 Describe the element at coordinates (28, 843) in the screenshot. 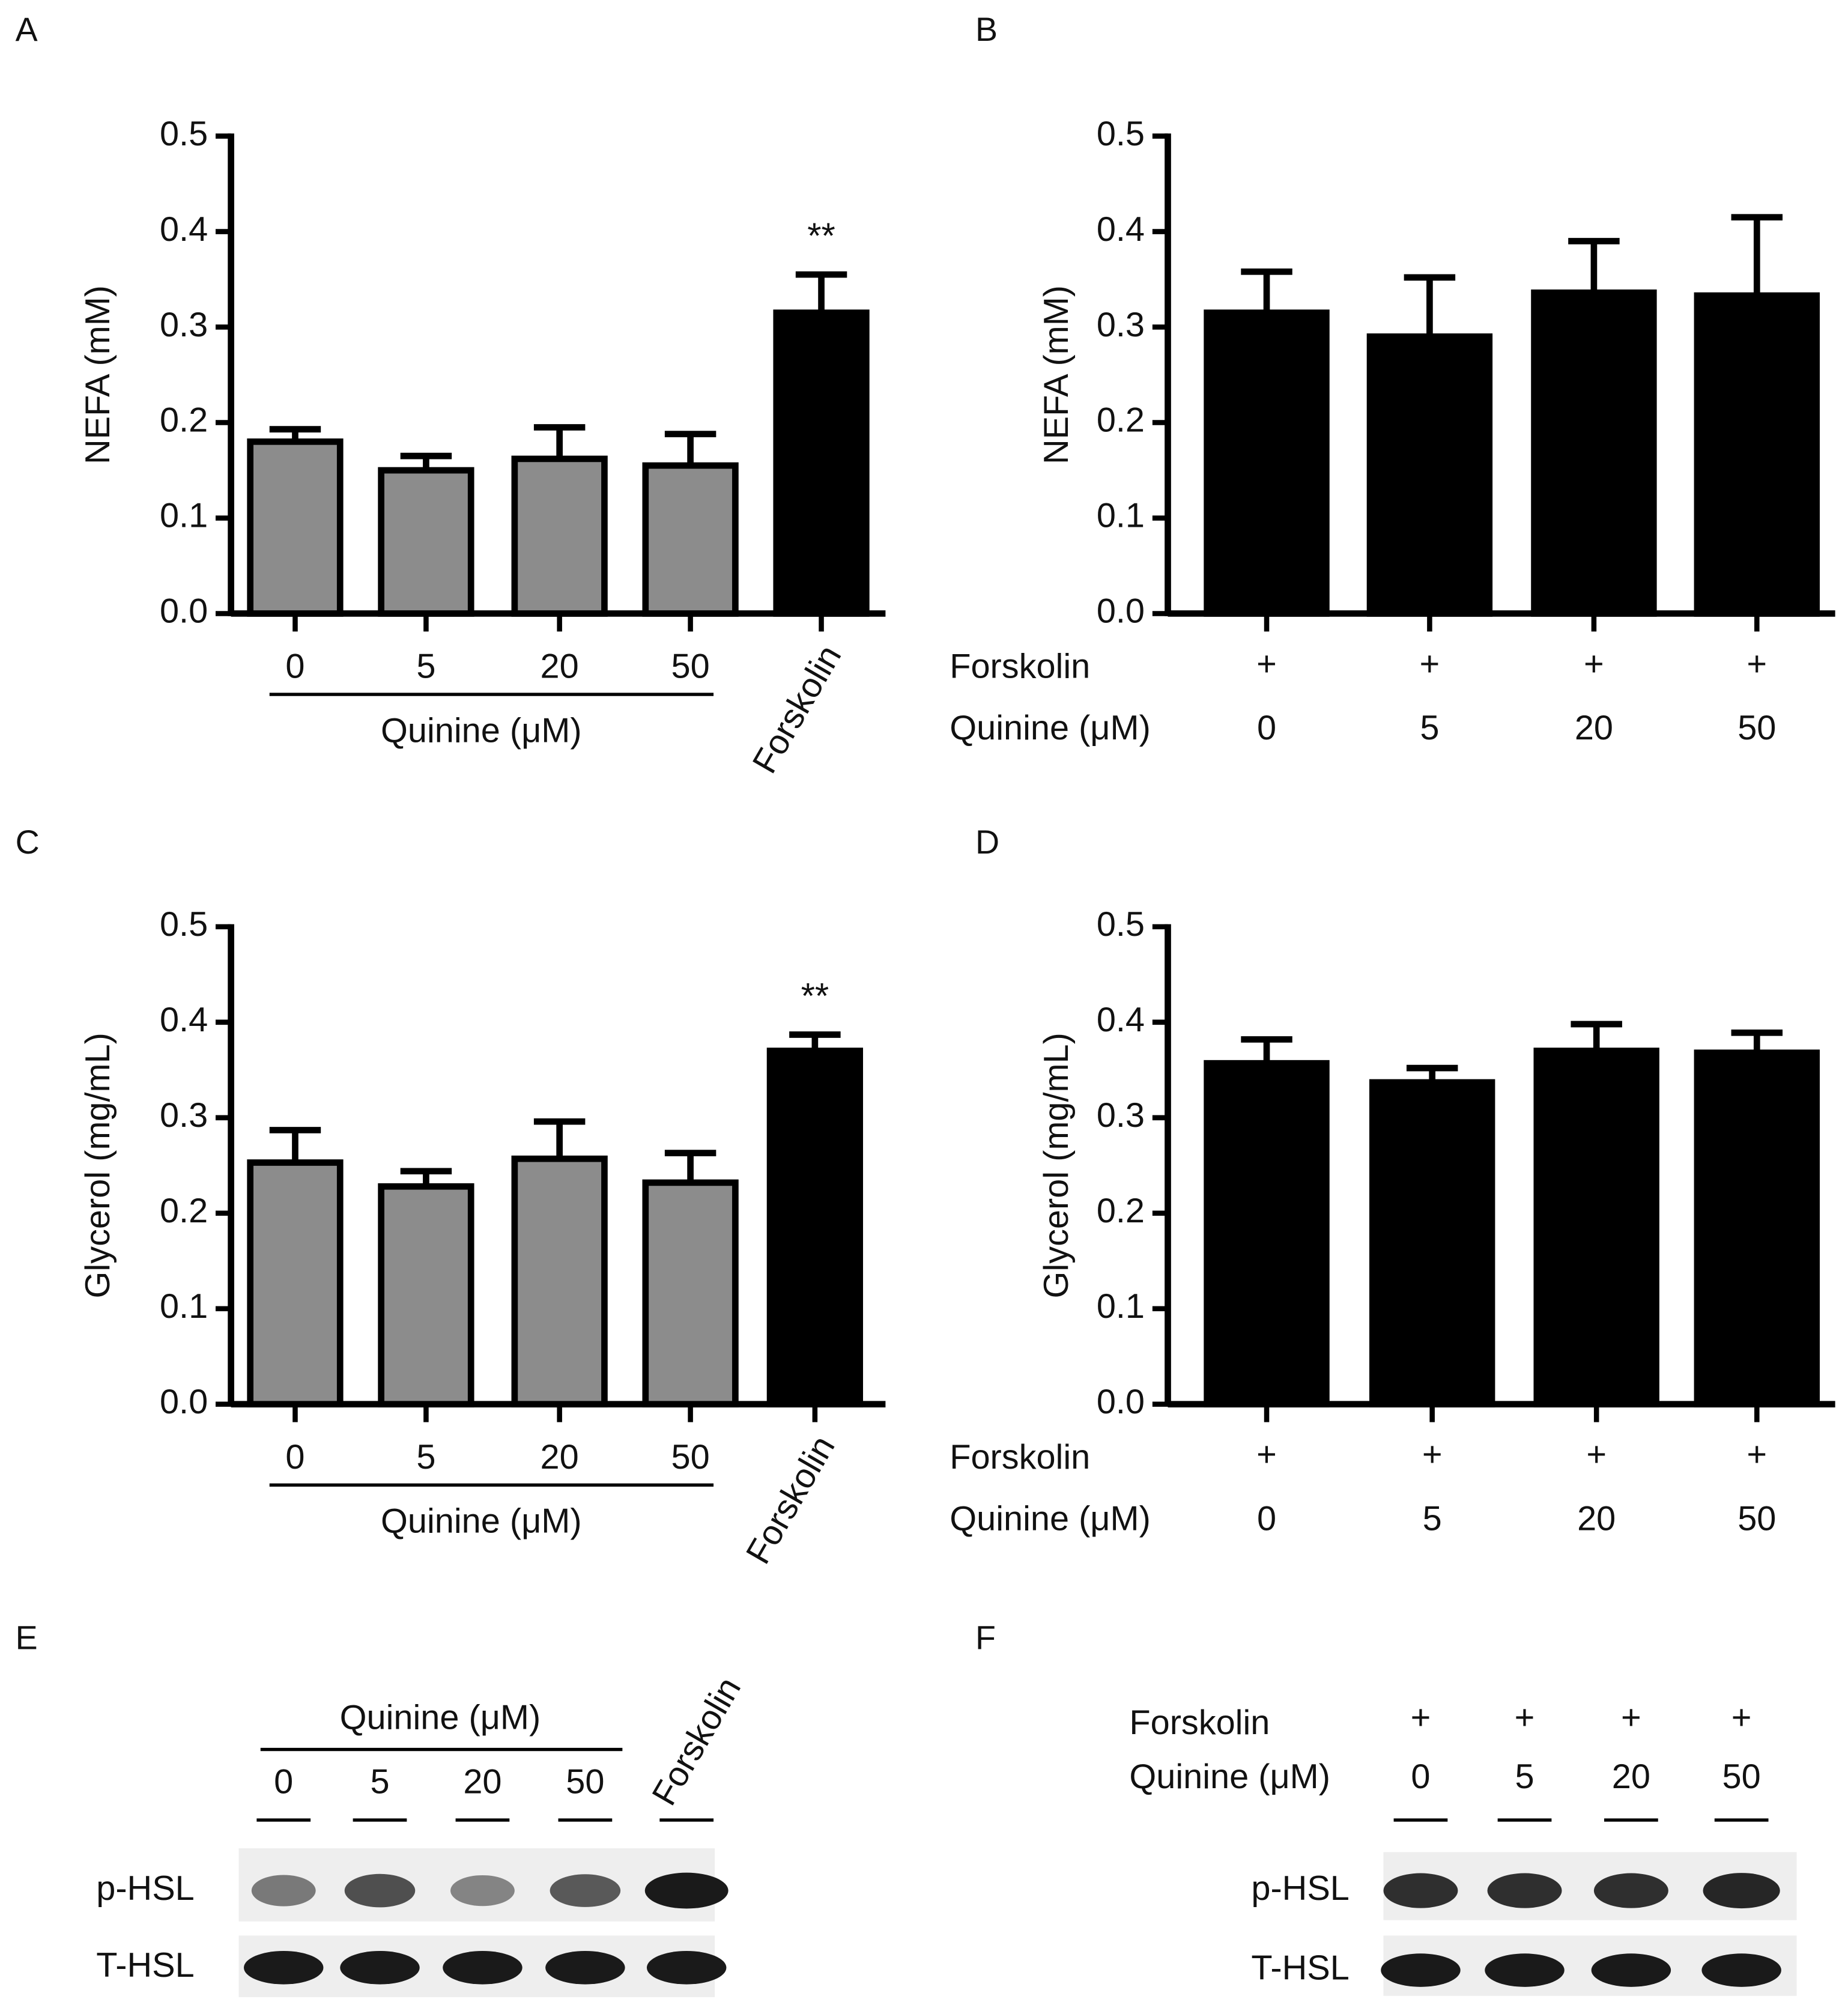

I see `panel-label: C` at that location.